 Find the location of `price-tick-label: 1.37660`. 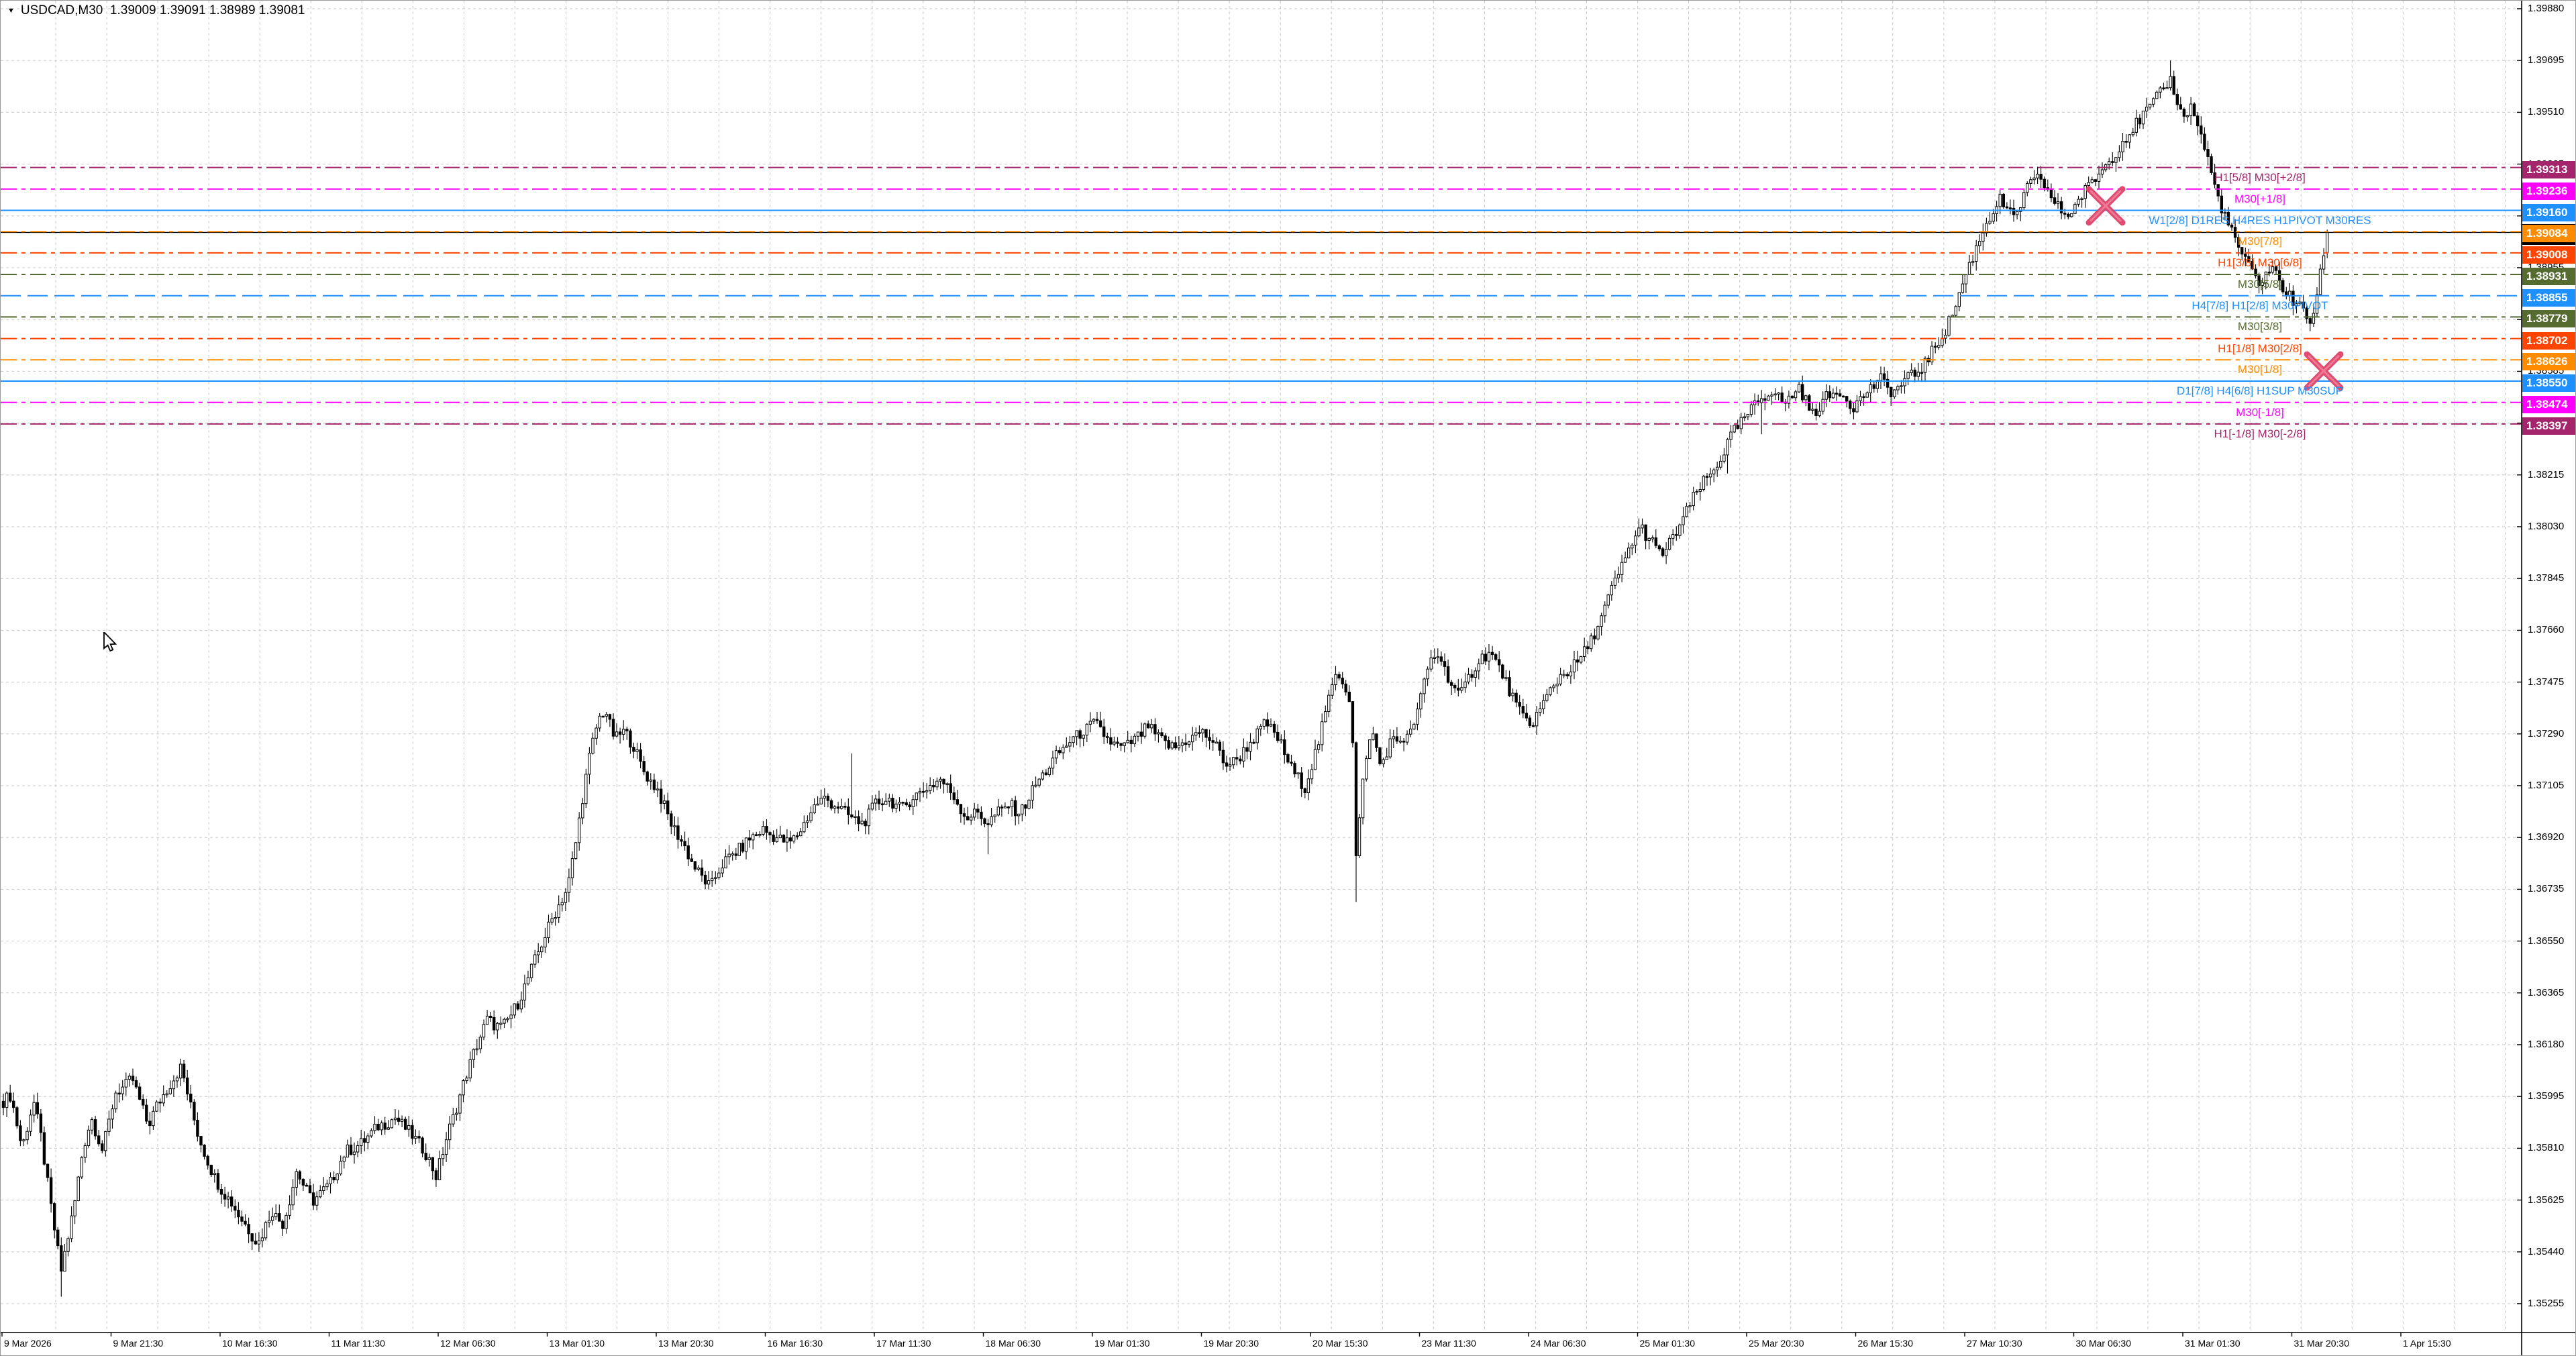

price-tick-label: 1.37660 is located at coordinates (2546, 630).